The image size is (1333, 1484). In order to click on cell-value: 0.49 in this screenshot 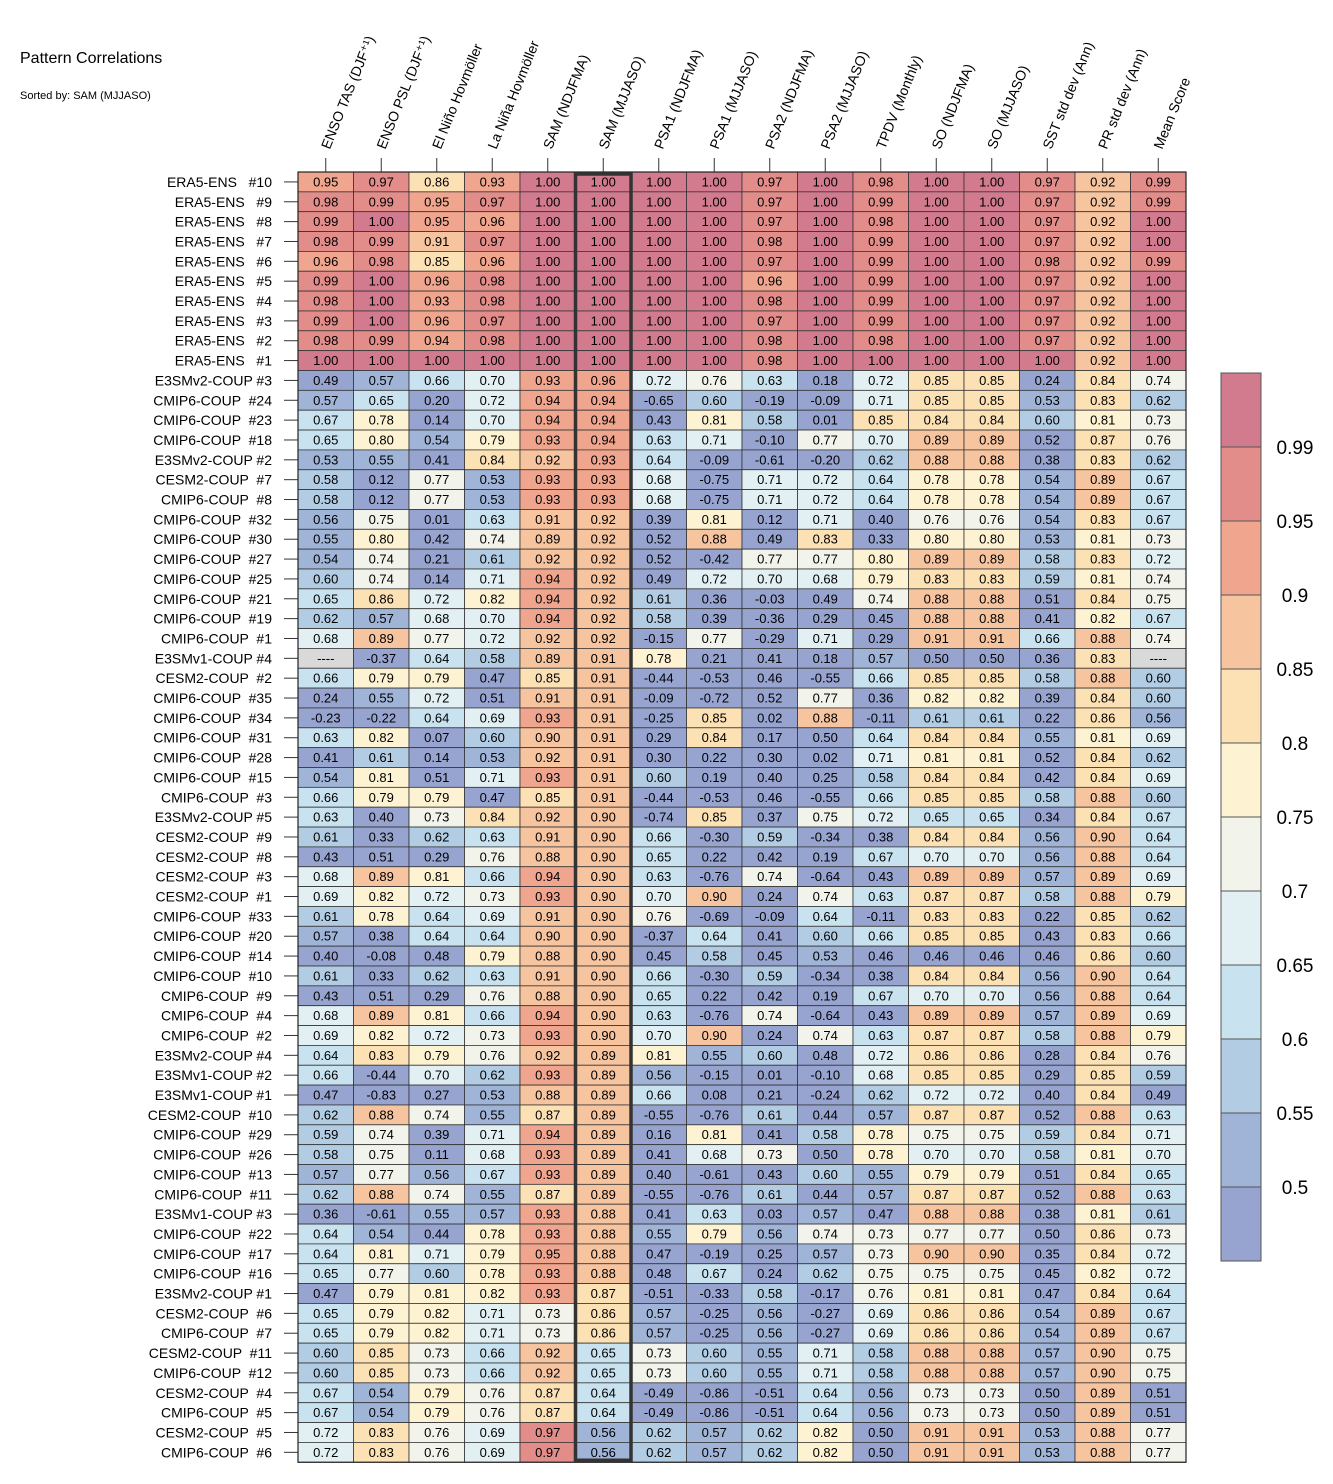, I will do `click(1158, 1095)`.